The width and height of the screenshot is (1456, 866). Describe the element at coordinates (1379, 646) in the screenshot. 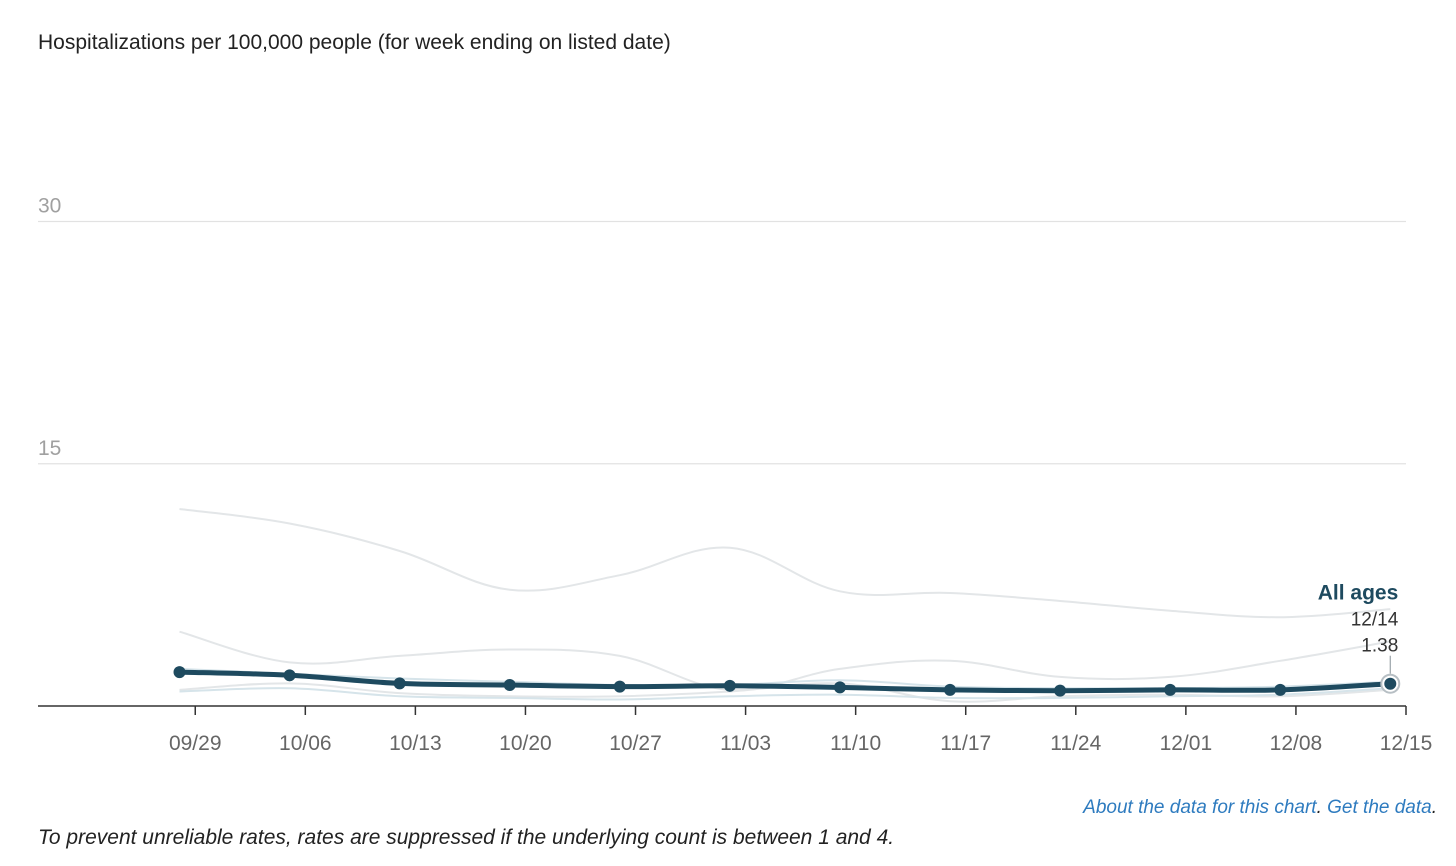

I see `annotation-value: 1.38` at that location.